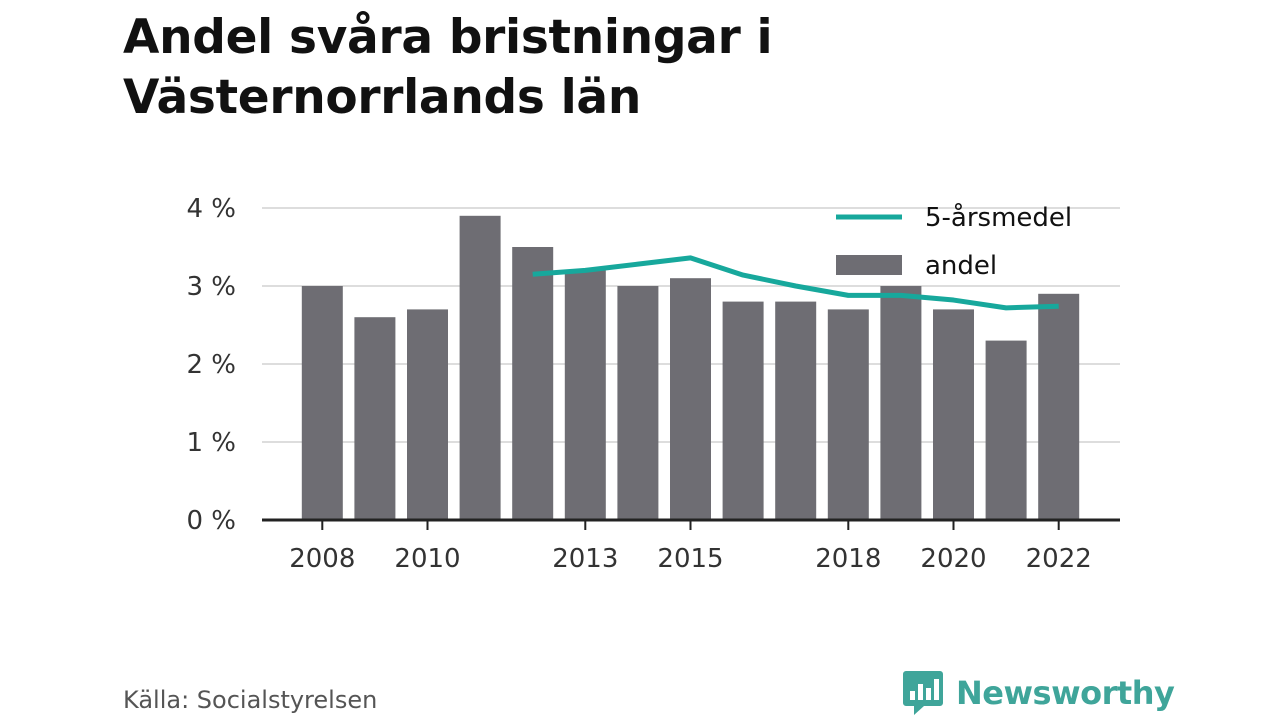 This screenshot has height=720, width=1280. Describe the element at coordinates (382, 97) in the screenshot. I see `chart-title-line-2: Västernorrlands län` at that location.